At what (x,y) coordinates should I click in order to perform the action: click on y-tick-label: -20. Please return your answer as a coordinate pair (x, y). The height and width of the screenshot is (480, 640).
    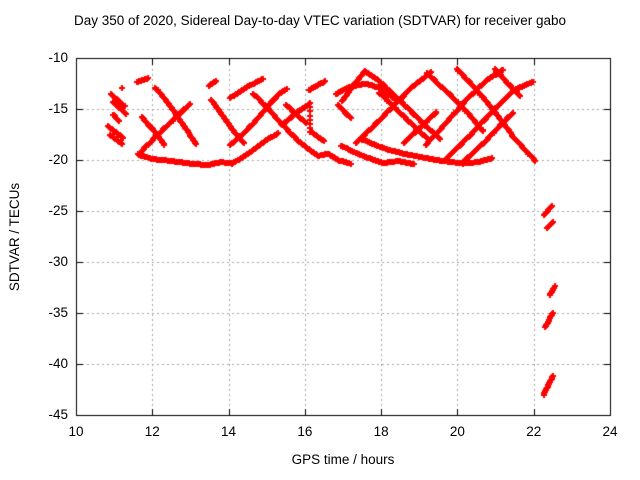
    Looking at the image, I should click on (58, 159).